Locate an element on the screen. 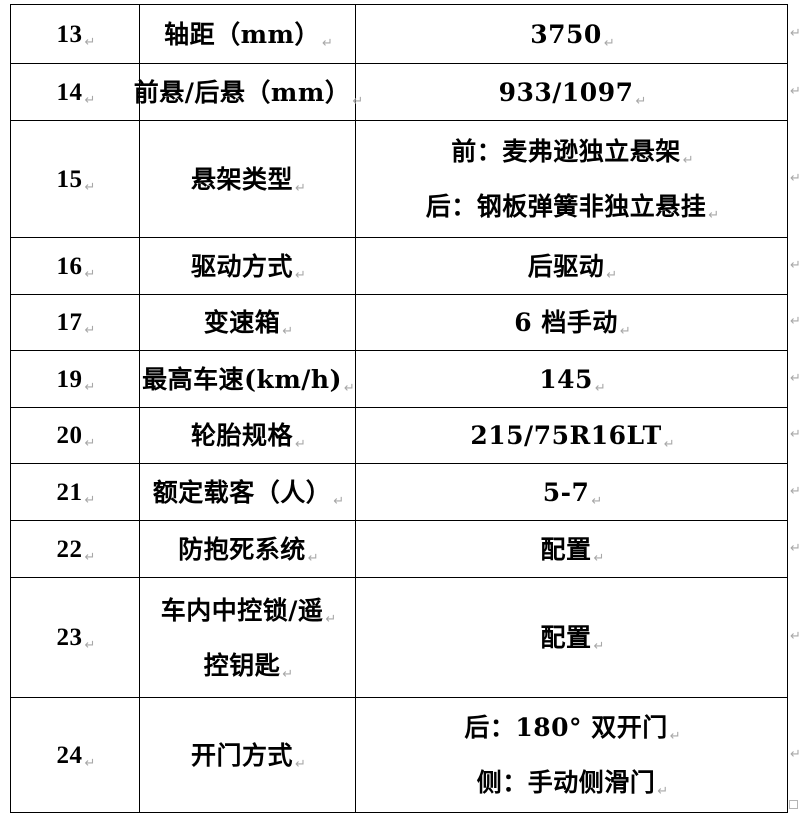 The image size is (800, 818). table-row: 22 ↵ 防抱死系统 ↵ 配置 ↵ is located at coordinates (399, 549).